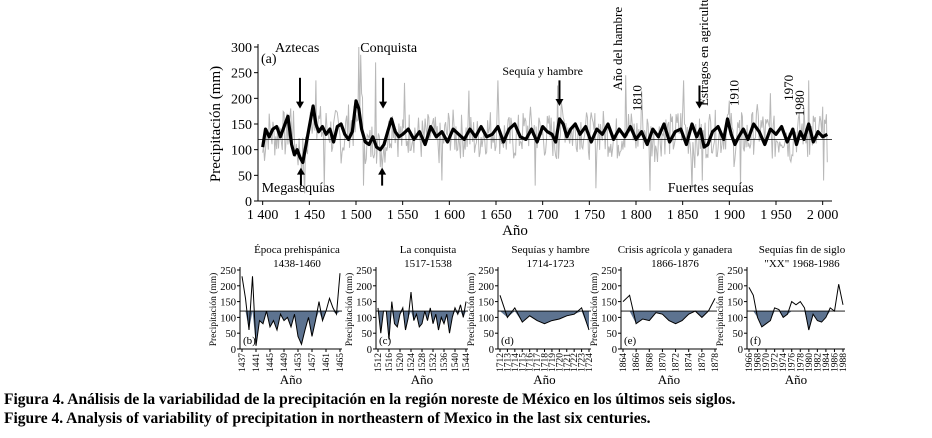  Describe the element at coordinates (428, 264) in the screenshot. I see `panel-subtitle: 1517-1538` at that location.